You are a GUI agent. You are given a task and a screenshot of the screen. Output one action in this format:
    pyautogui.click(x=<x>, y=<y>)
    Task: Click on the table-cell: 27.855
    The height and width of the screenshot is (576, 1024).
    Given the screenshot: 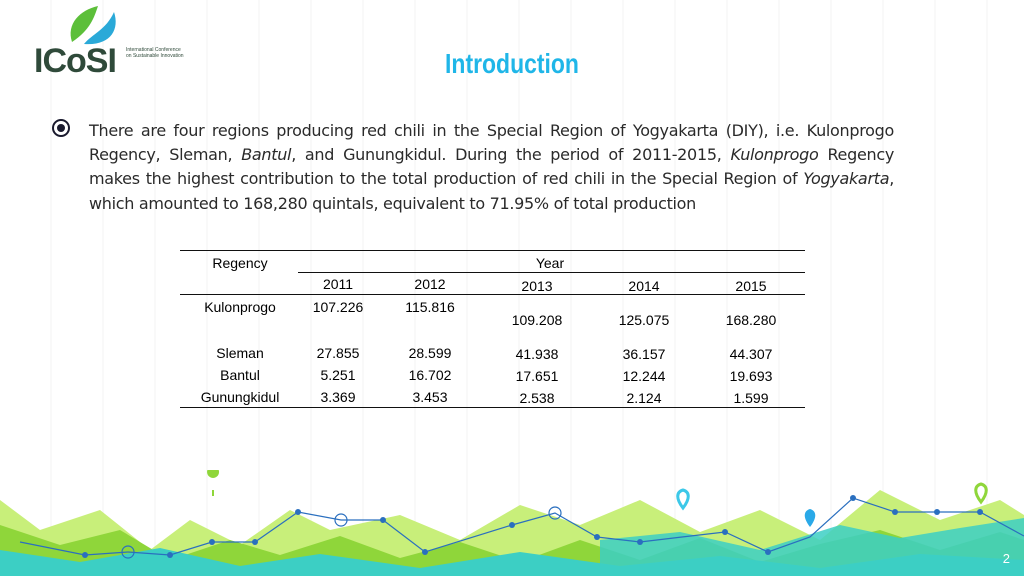 What is the action you would take?
    pyautogui.click(x=338, y=353)
    